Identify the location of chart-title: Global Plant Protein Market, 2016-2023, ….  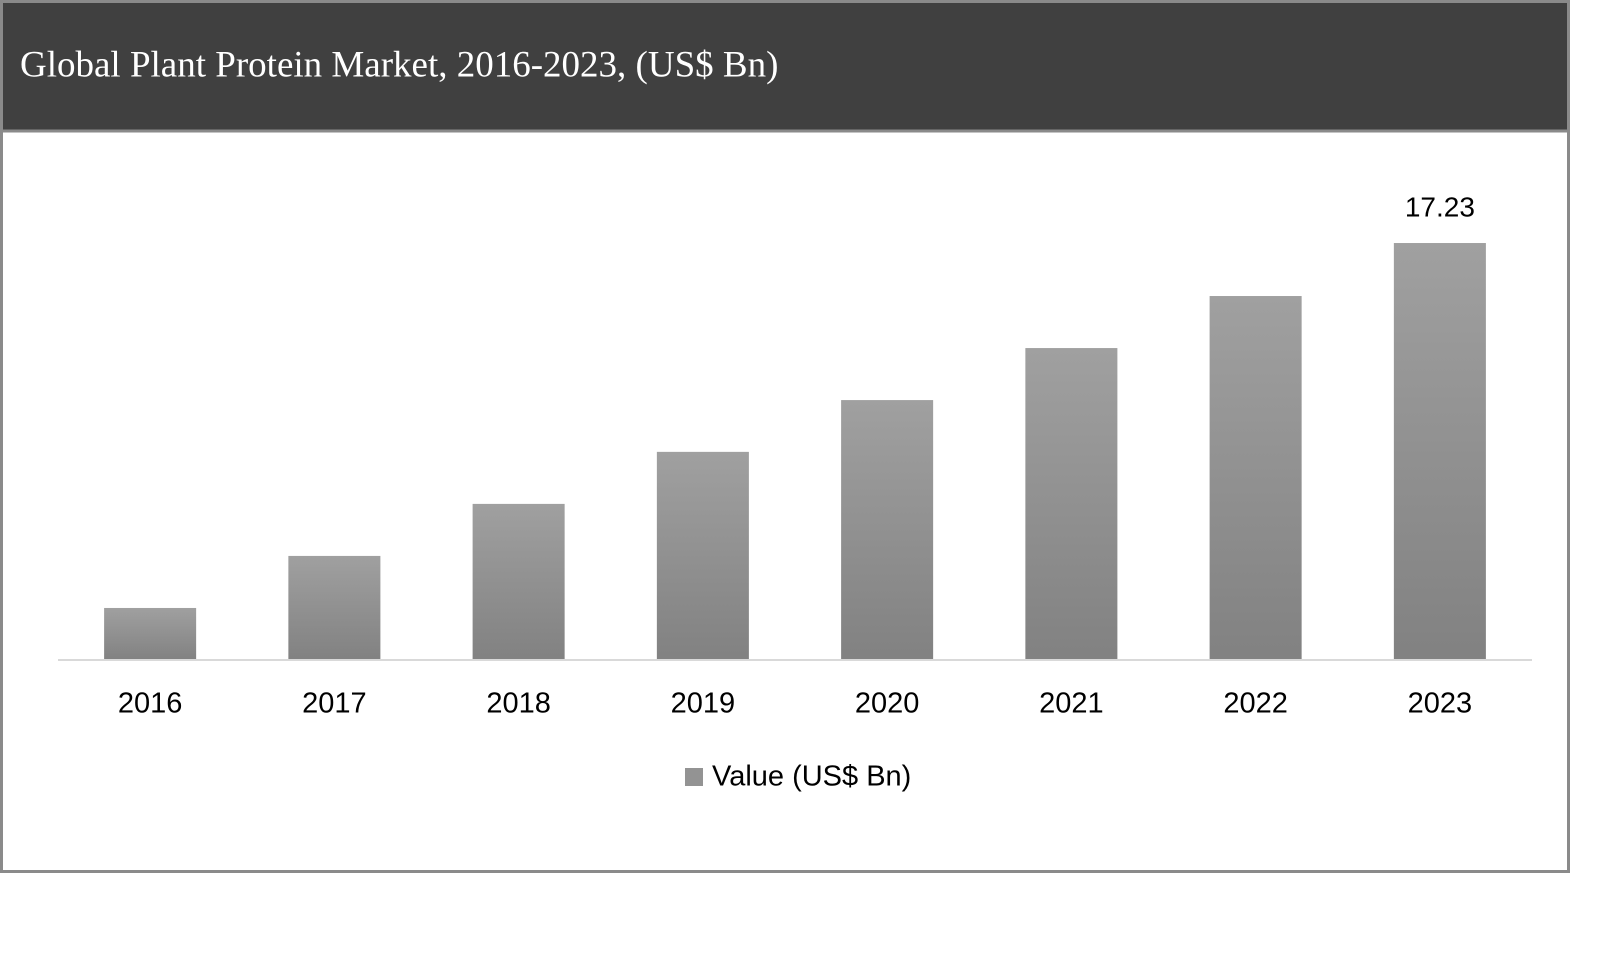
(399, 64).